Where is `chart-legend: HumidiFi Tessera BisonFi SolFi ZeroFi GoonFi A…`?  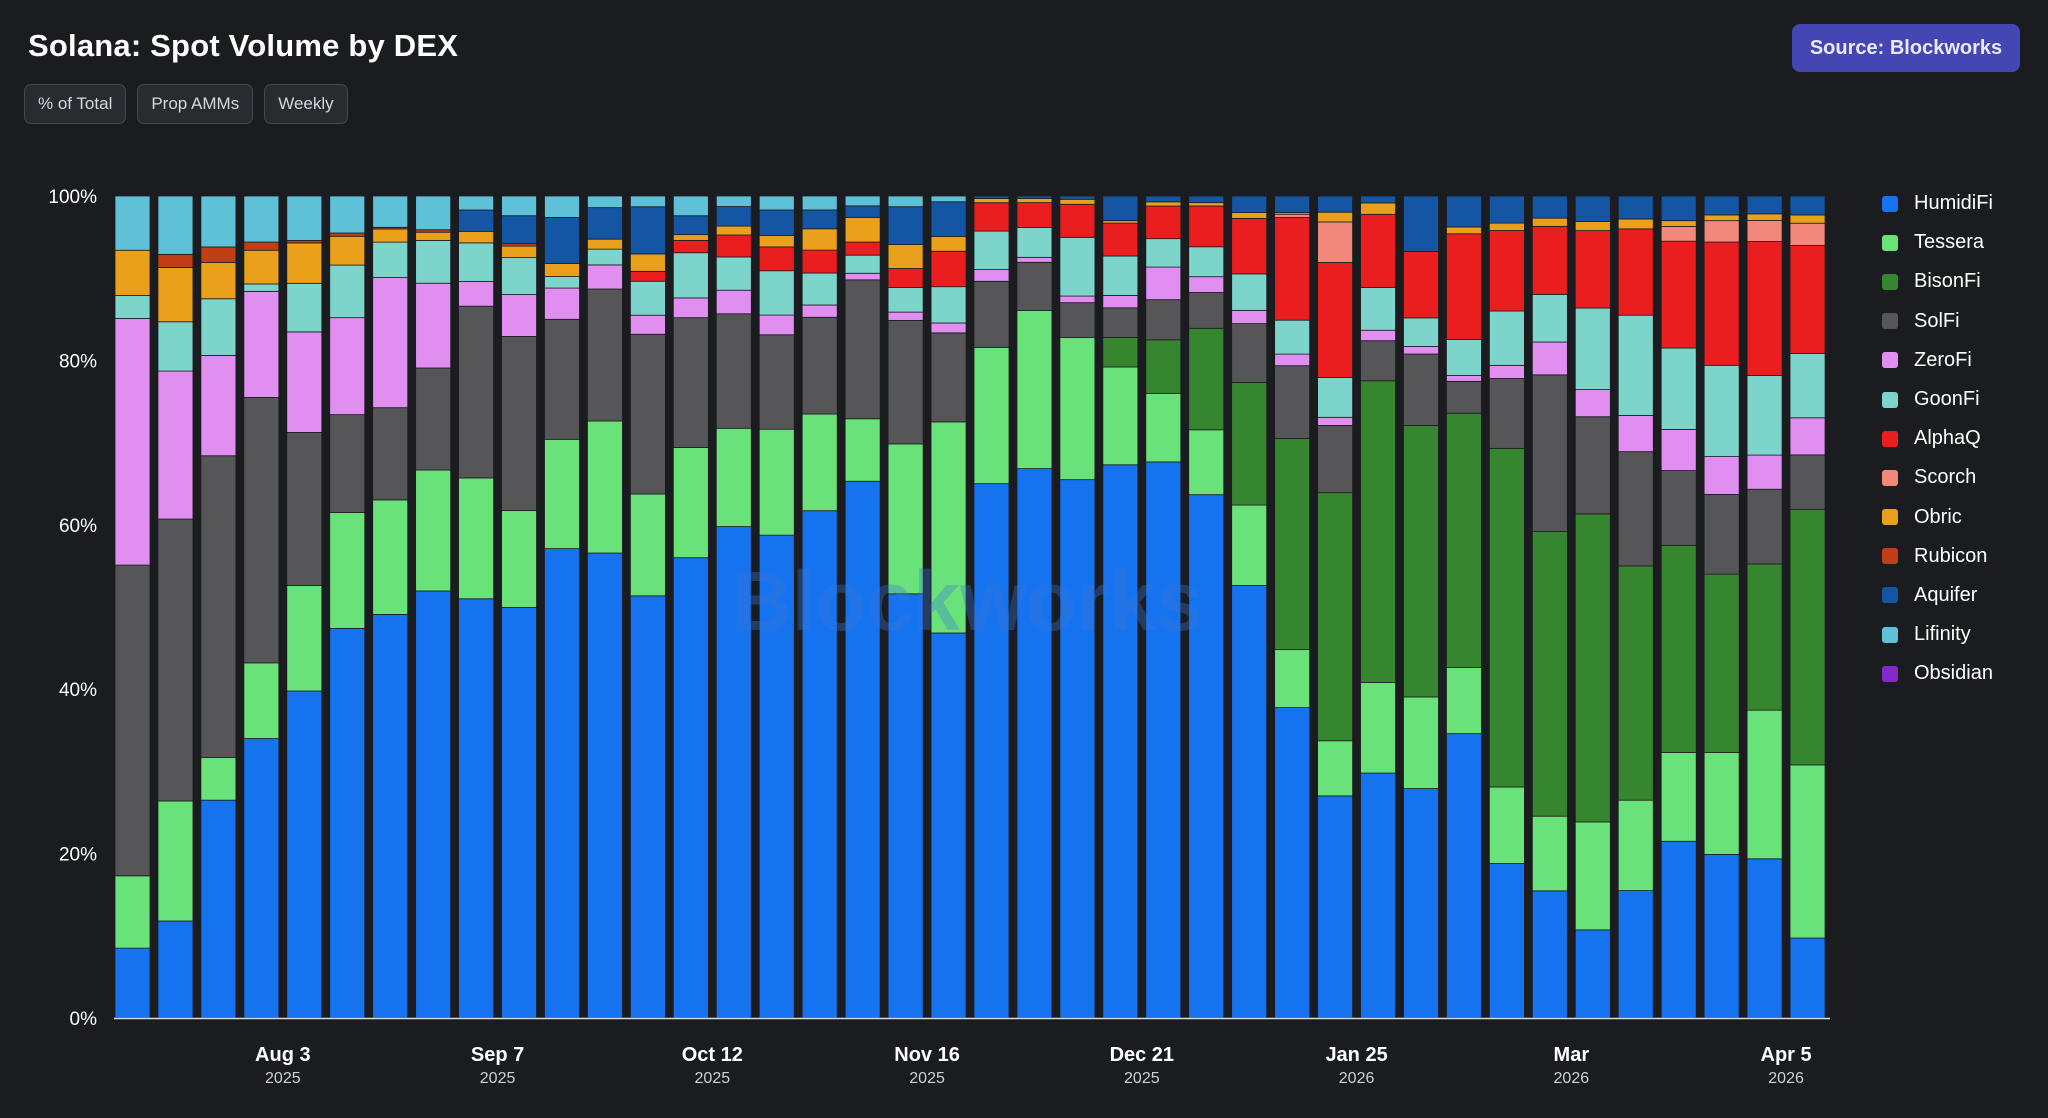
chart-legend: HumidiFi Tessera BisonFi SolFi ZeroFi GoonFi A… is located at coordinates (1937, 438).